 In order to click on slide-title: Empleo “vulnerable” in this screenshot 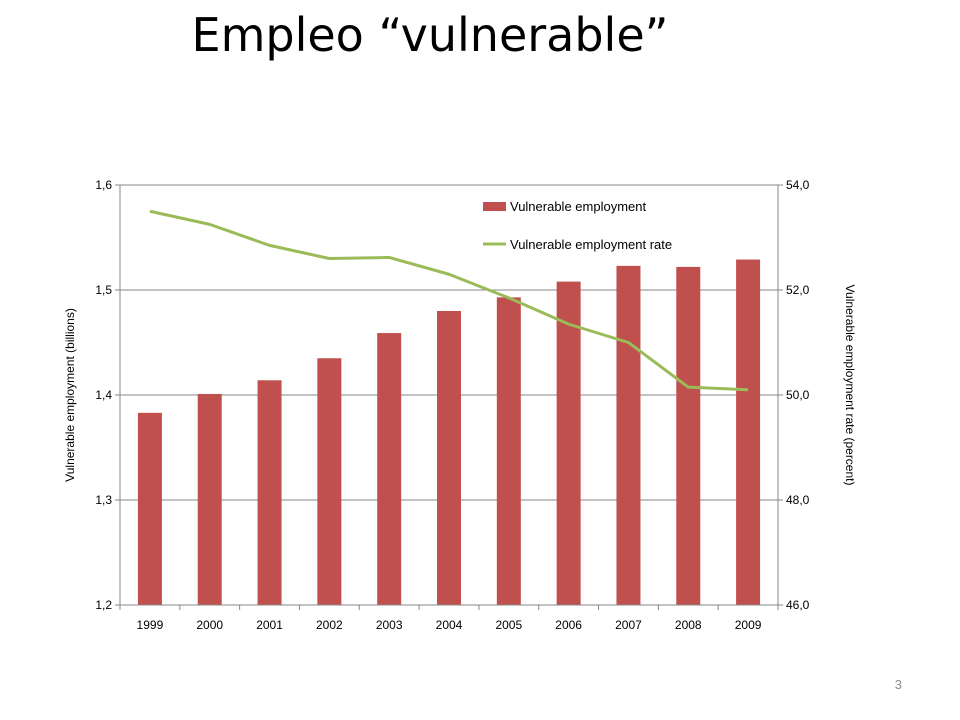, I will do `click(430, 35)`.